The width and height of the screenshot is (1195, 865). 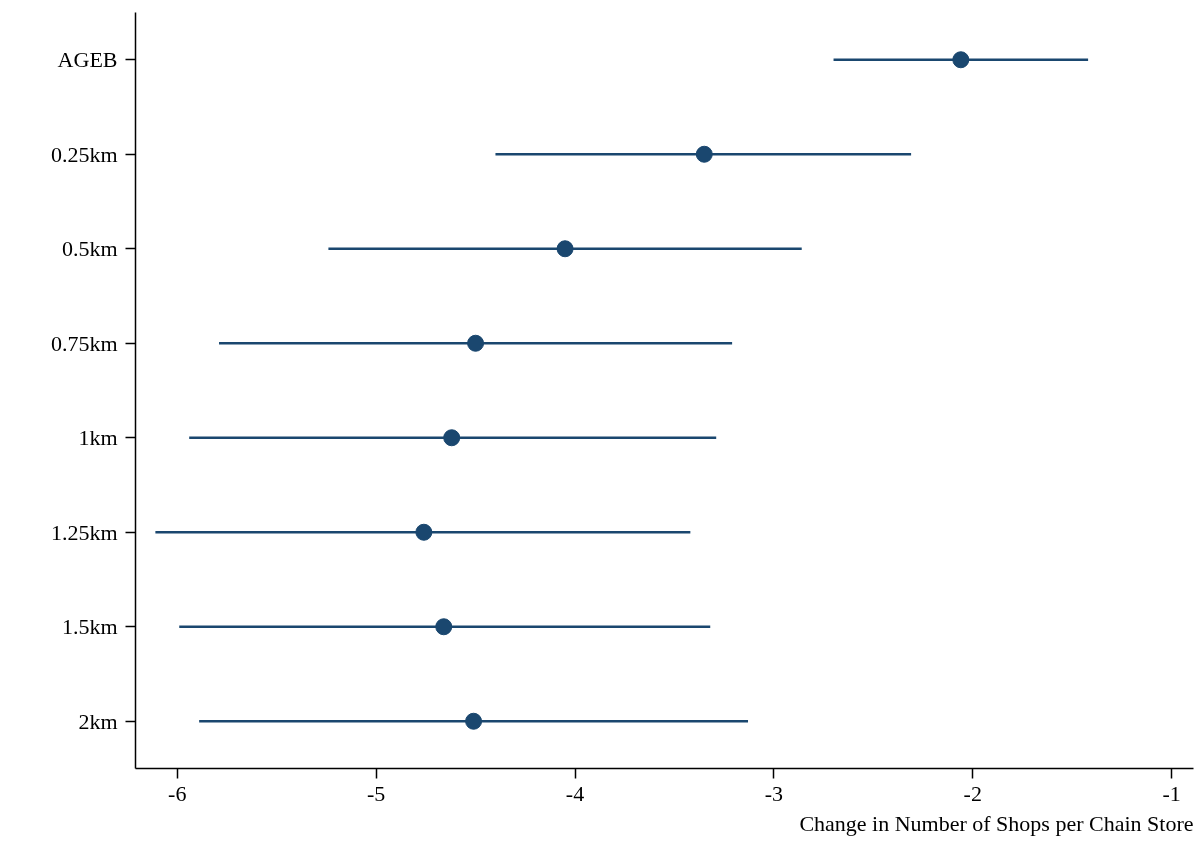 I want to click on x-tick-label: -2, so click(x=972, y=793).